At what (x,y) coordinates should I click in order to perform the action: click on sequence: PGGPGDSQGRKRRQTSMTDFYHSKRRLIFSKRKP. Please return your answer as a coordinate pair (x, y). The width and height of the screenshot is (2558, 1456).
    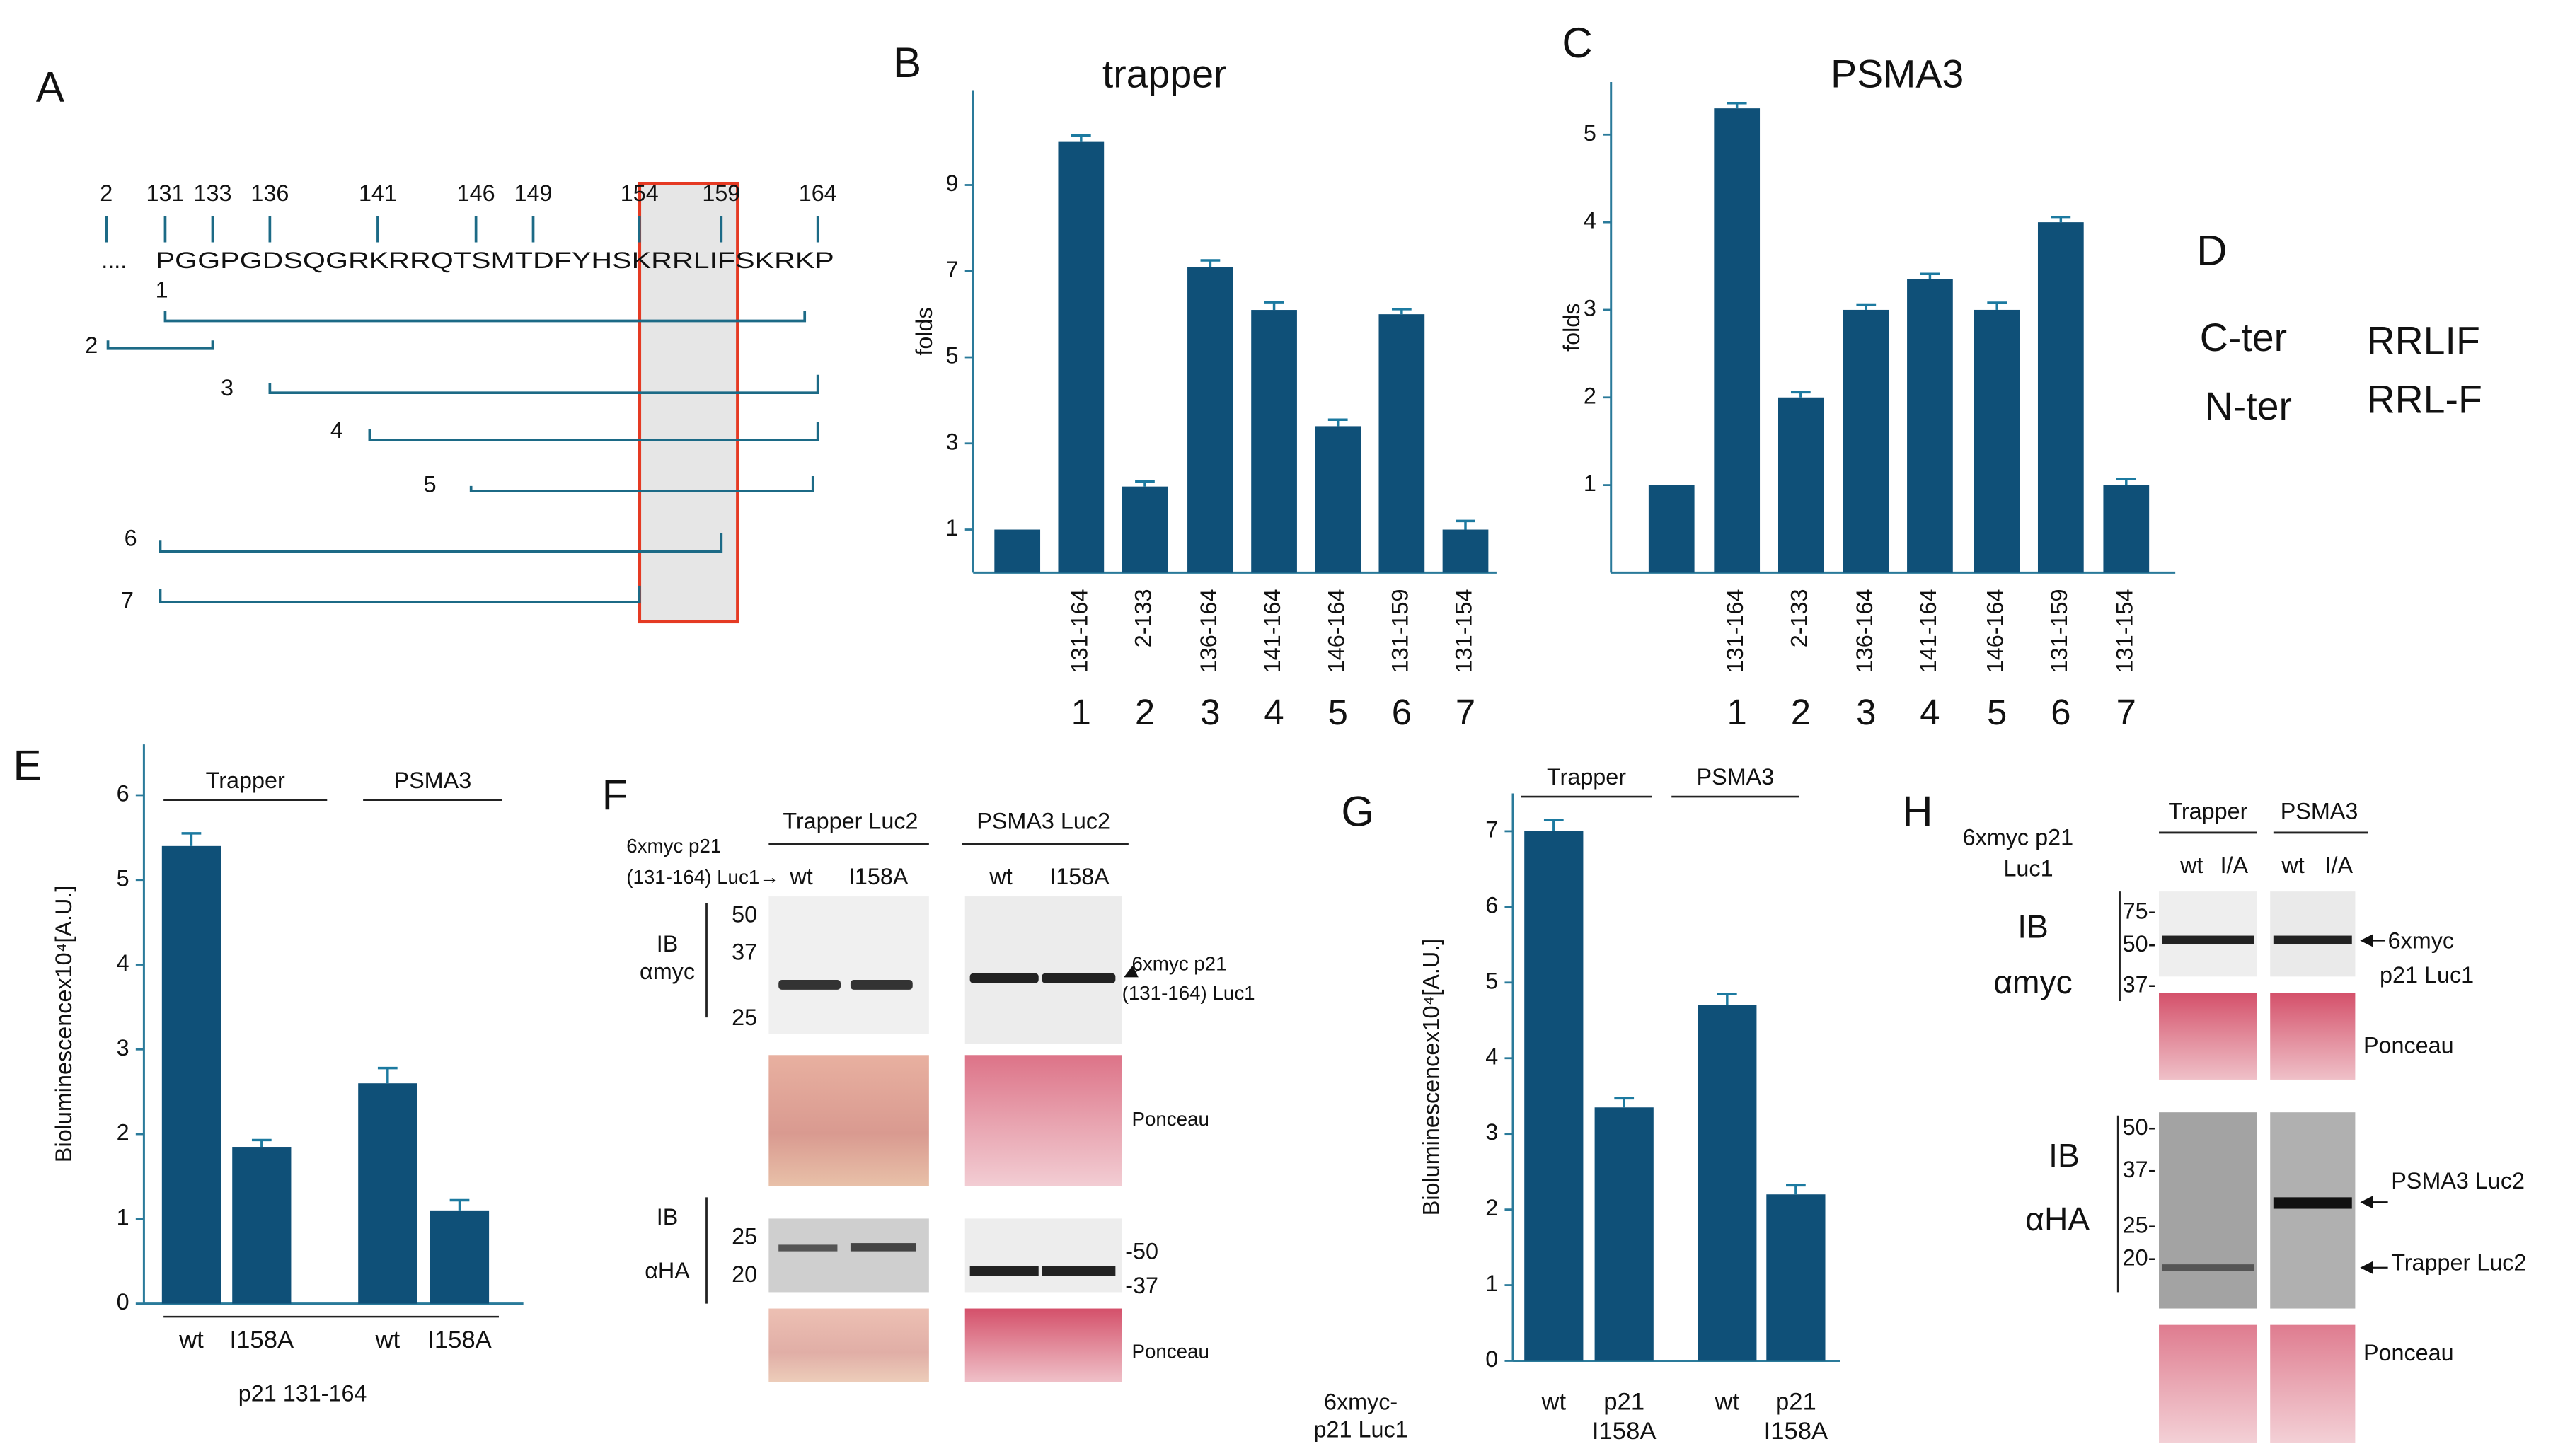
    Looking at the image, I should click on (495, 260).